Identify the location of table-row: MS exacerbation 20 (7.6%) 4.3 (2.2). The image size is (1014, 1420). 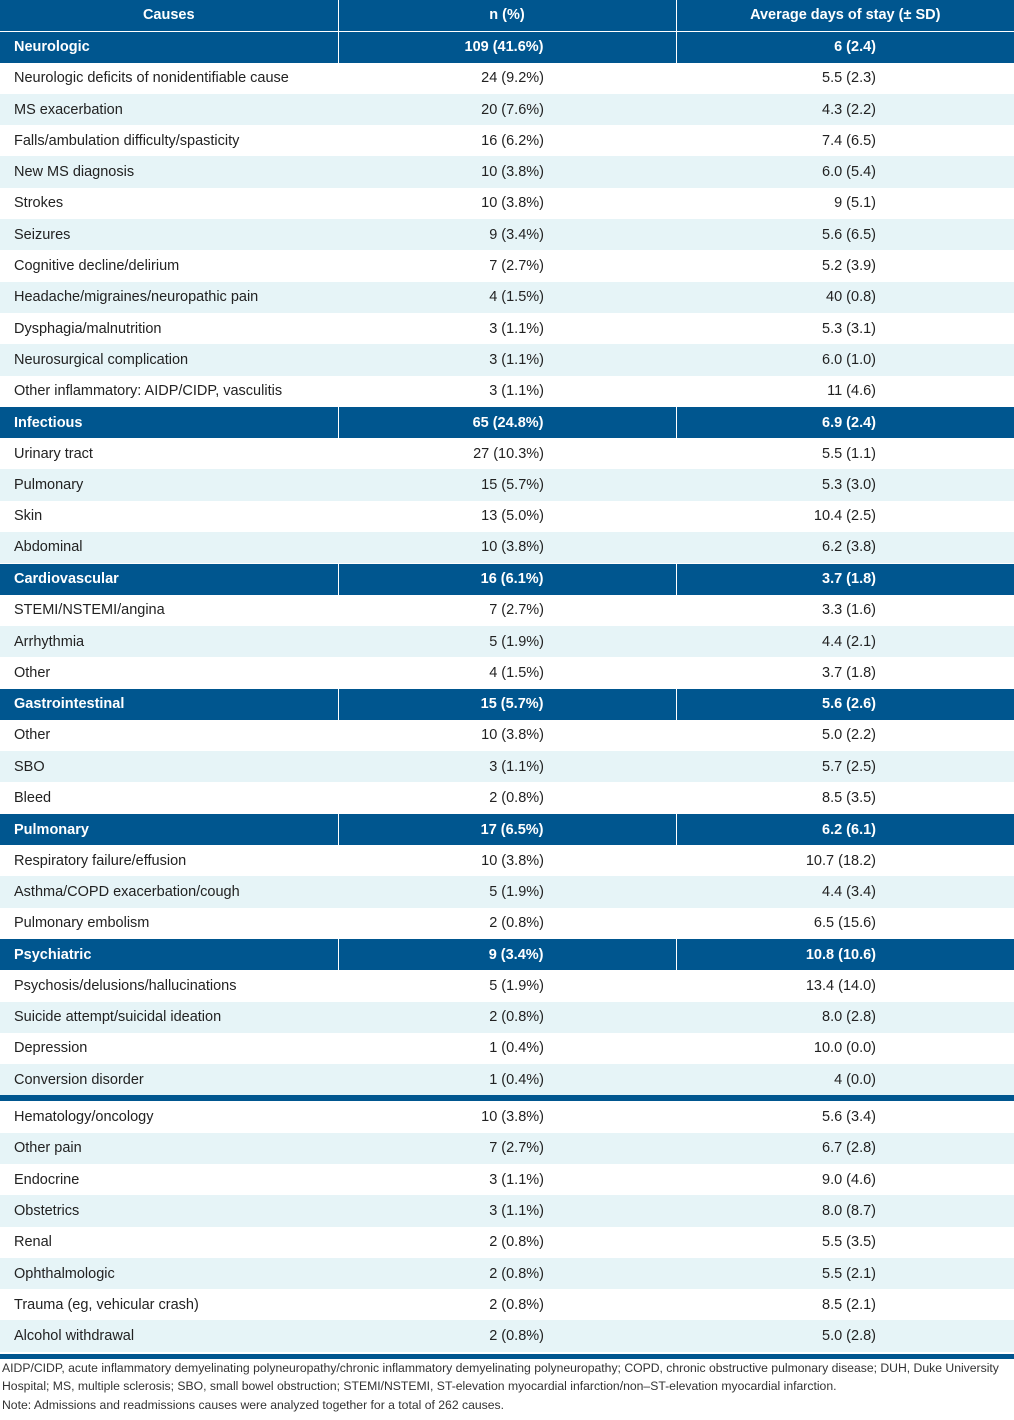
(507, 109).